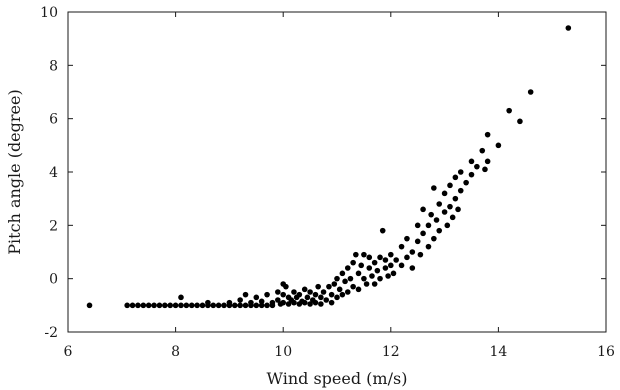 The width and height of the screenshot is (620, 390). What do you see at coordinates (53, 280) in the screenshot?
I see `y-tick-label: 0` at bounding box center [53, 280].